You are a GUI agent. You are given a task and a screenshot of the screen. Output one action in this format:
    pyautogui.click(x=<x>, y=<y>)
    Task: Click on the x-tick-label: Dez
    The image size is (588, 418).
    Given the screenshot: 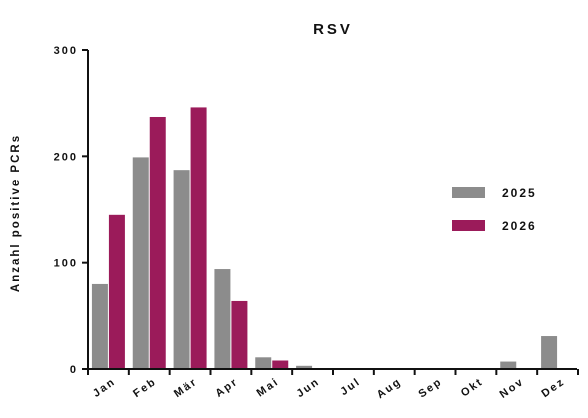 What is the action you would take?
    pyautogui.click(x=553, y=388)
    